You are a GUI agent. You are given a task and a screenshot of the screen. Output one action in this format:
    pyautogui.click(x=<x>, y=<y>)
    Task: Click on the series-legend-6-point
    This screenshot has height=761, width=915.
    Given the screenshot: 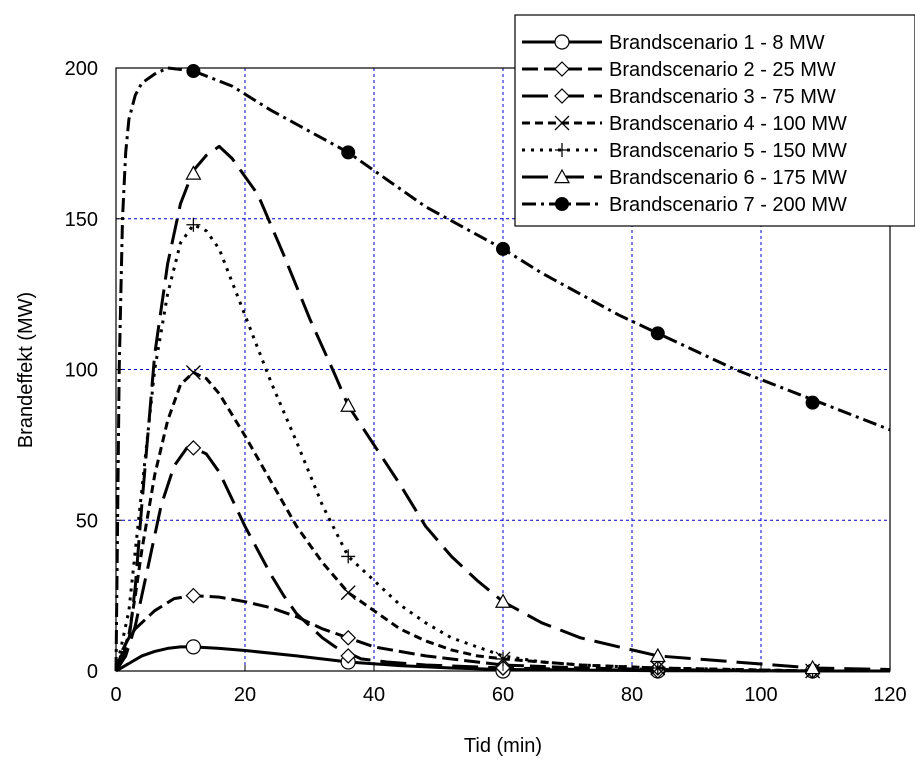 What is the action you would take?
    pyautogui.click(x=562, y=176)
    